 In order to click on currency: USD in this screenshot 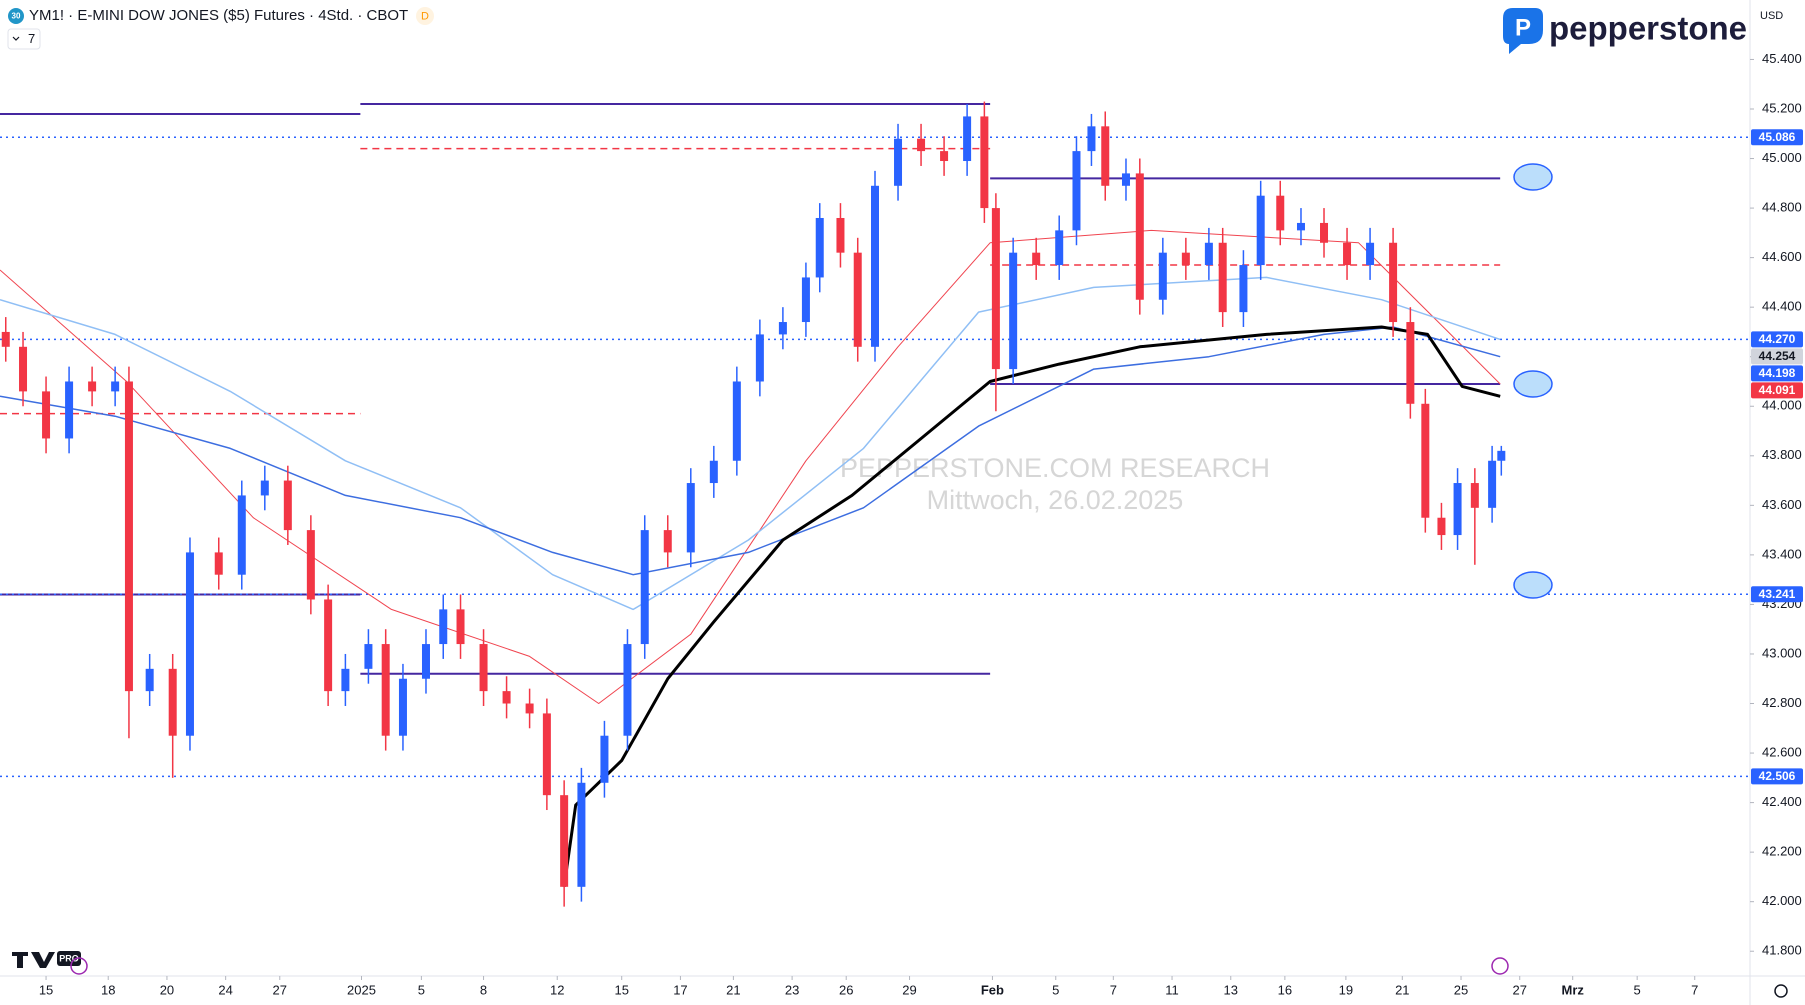, I will do `click(1771, 16)`.